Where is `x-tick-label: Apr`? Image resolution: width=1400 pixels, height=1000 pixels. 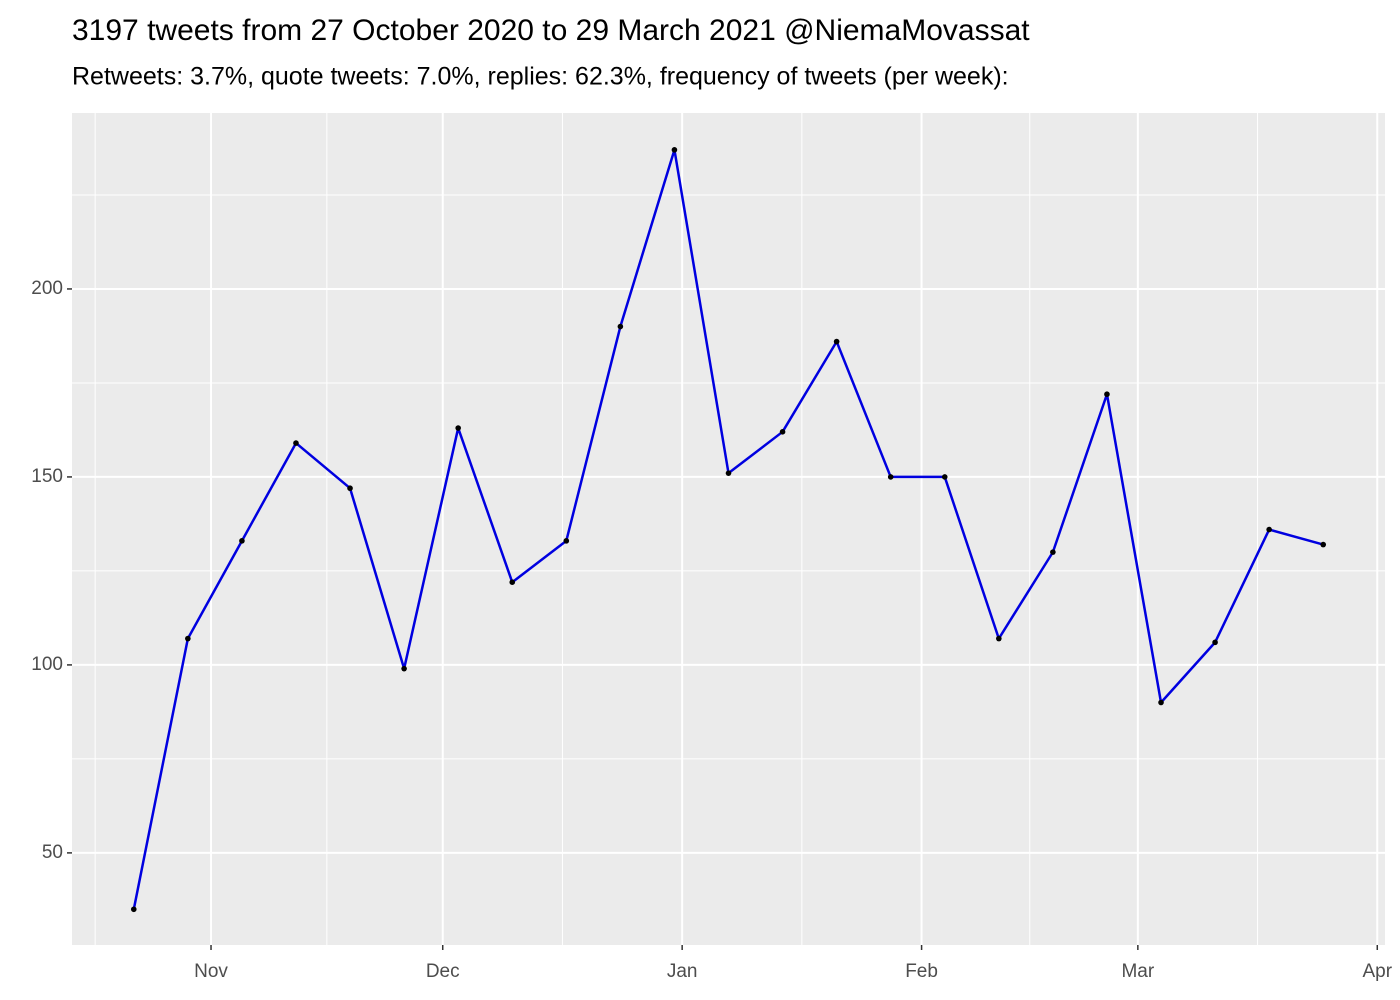 x-tick-label: Apr is located at coordinates (1377, 971).